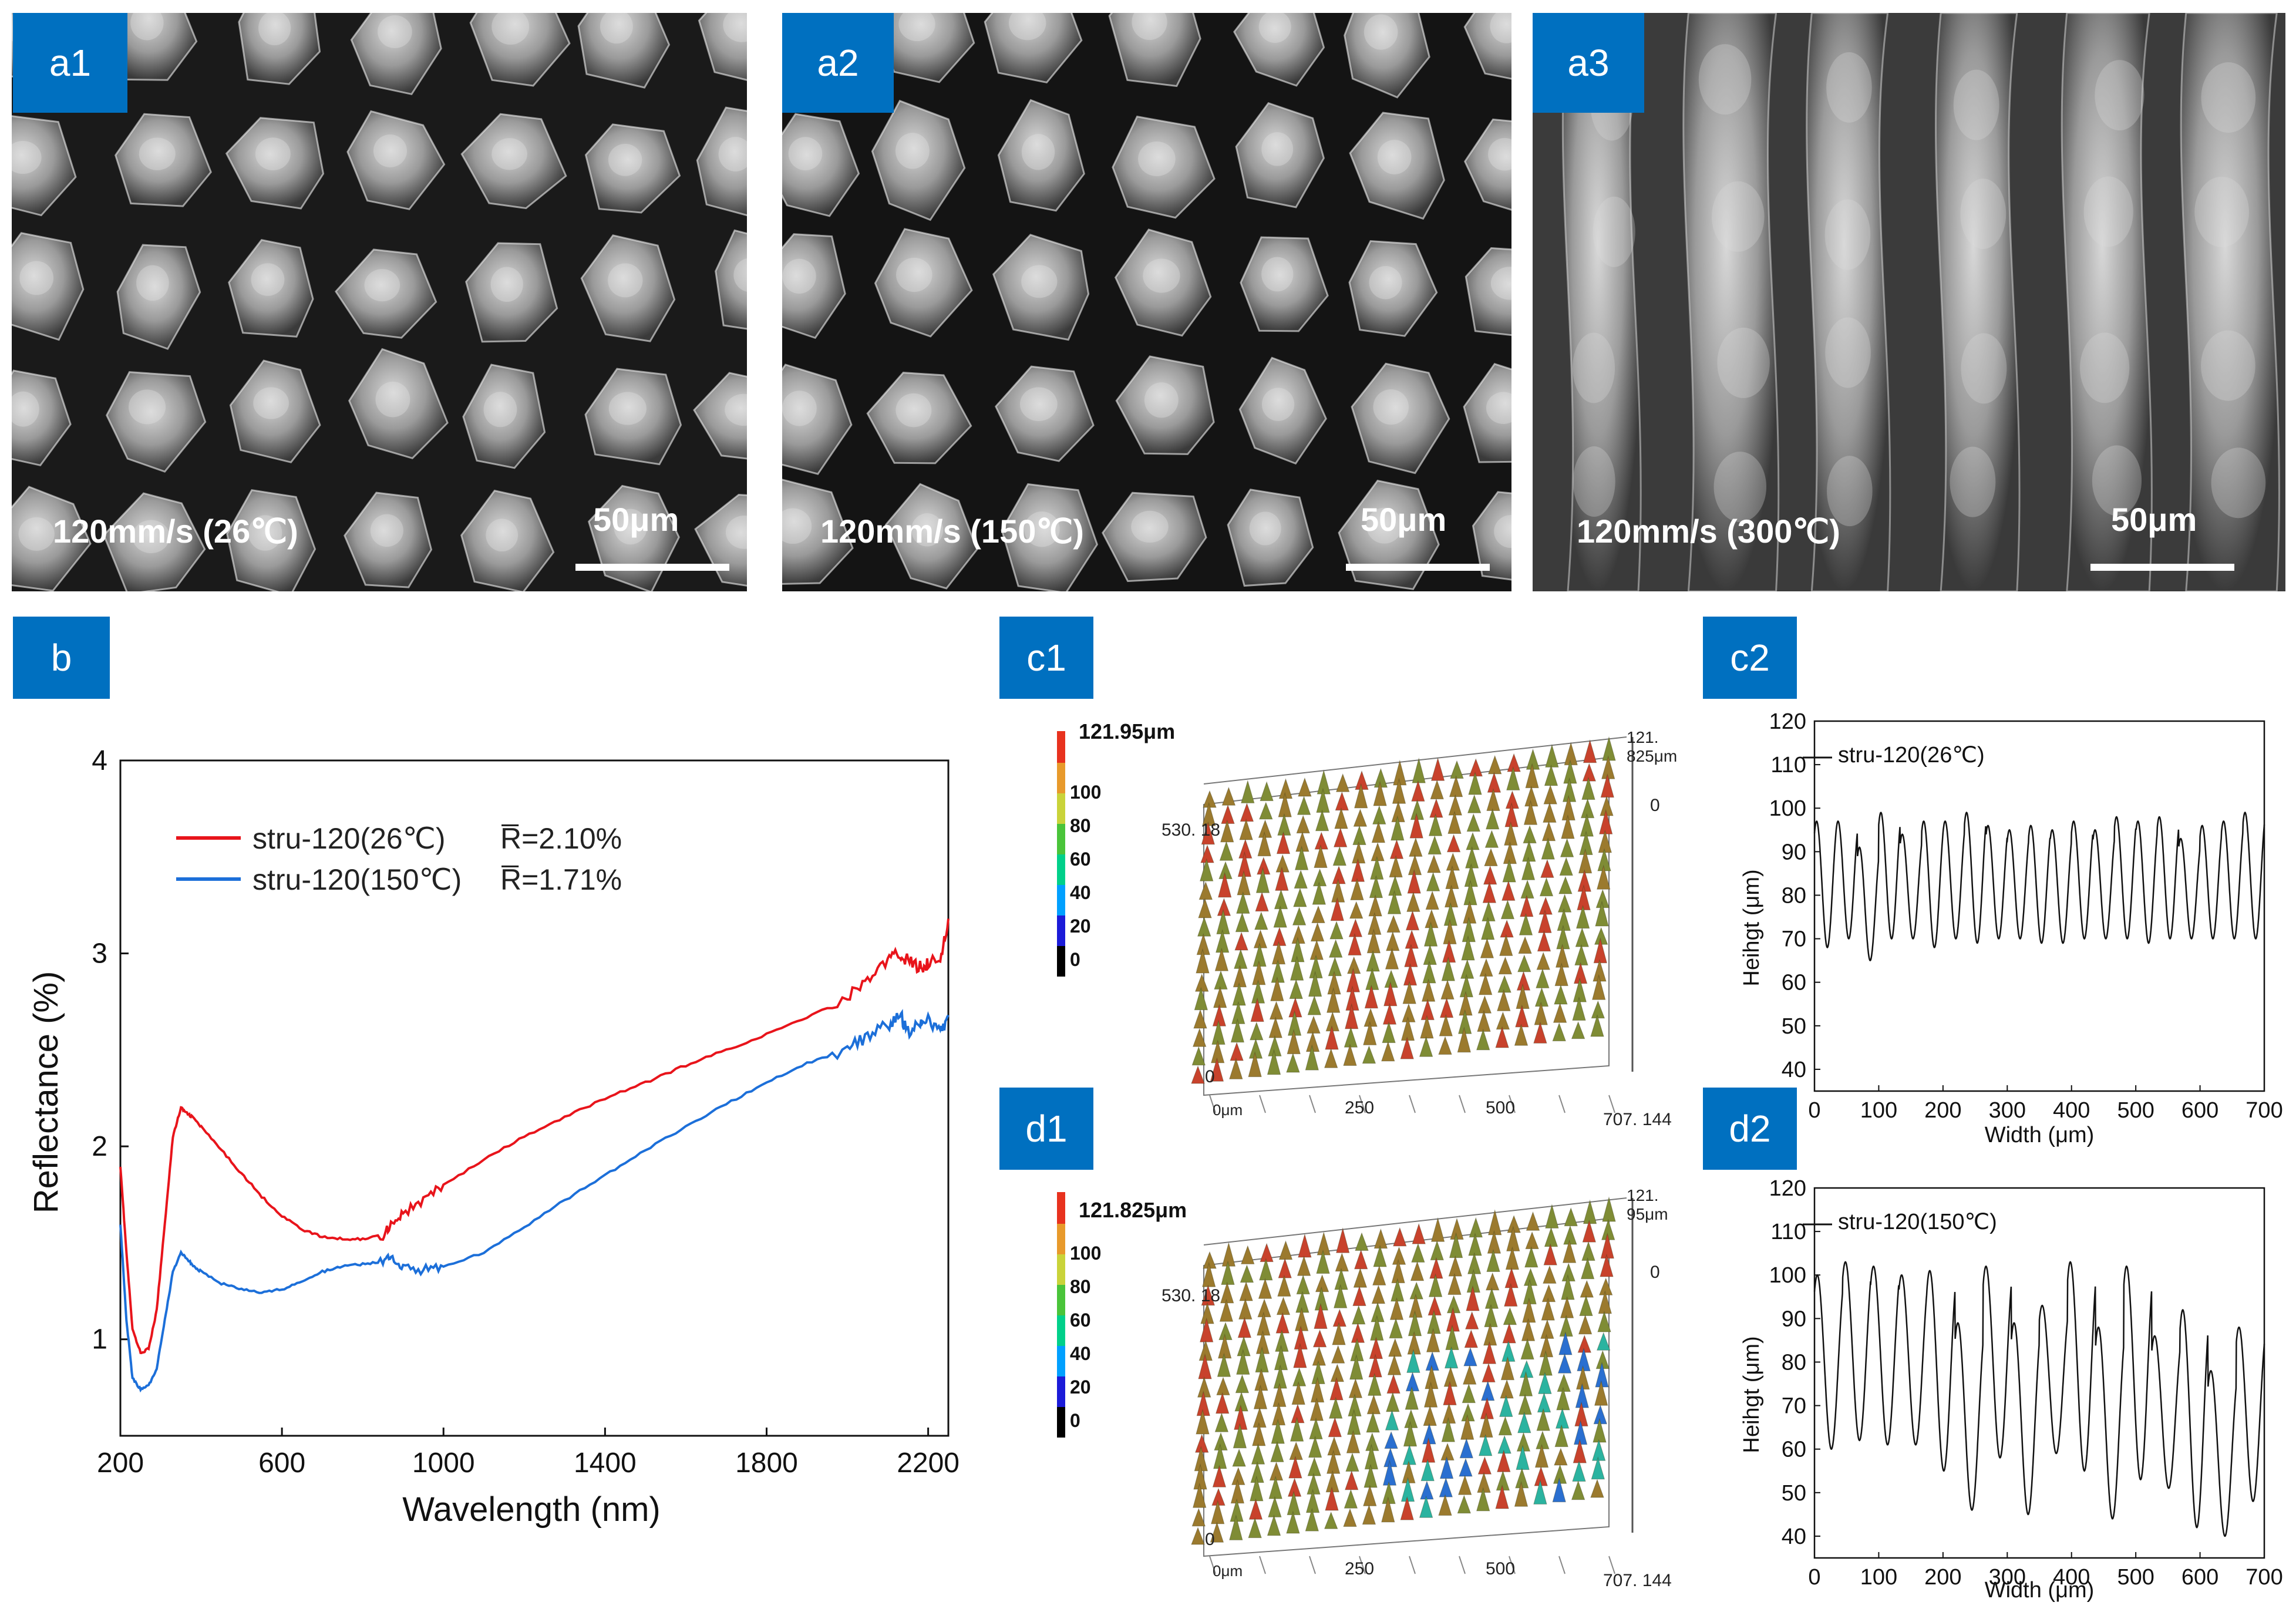  I want to click on panel-tag-c2: c2, so click(1750, 658).